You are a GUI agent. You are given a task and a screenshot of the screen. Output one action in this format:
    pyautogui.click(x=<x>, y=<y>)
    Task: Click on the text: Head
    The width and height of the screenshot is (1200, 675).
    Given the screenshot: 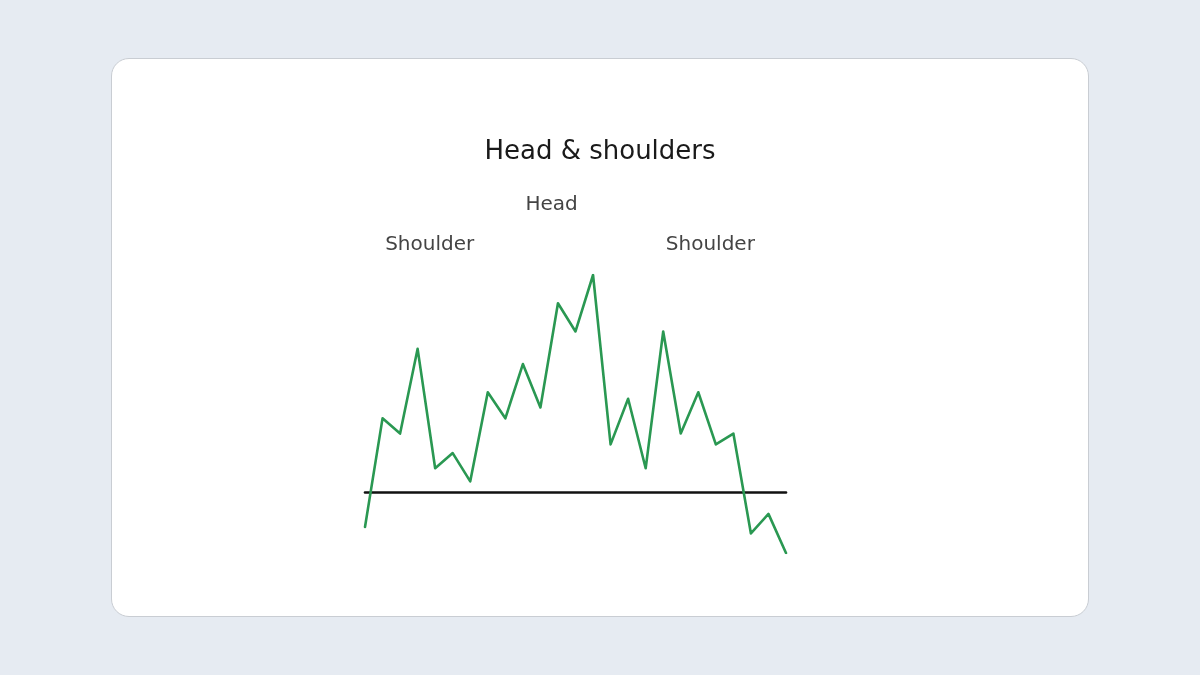 What is the action you would take?
    pyautogui.click(x=551, y=203)
    